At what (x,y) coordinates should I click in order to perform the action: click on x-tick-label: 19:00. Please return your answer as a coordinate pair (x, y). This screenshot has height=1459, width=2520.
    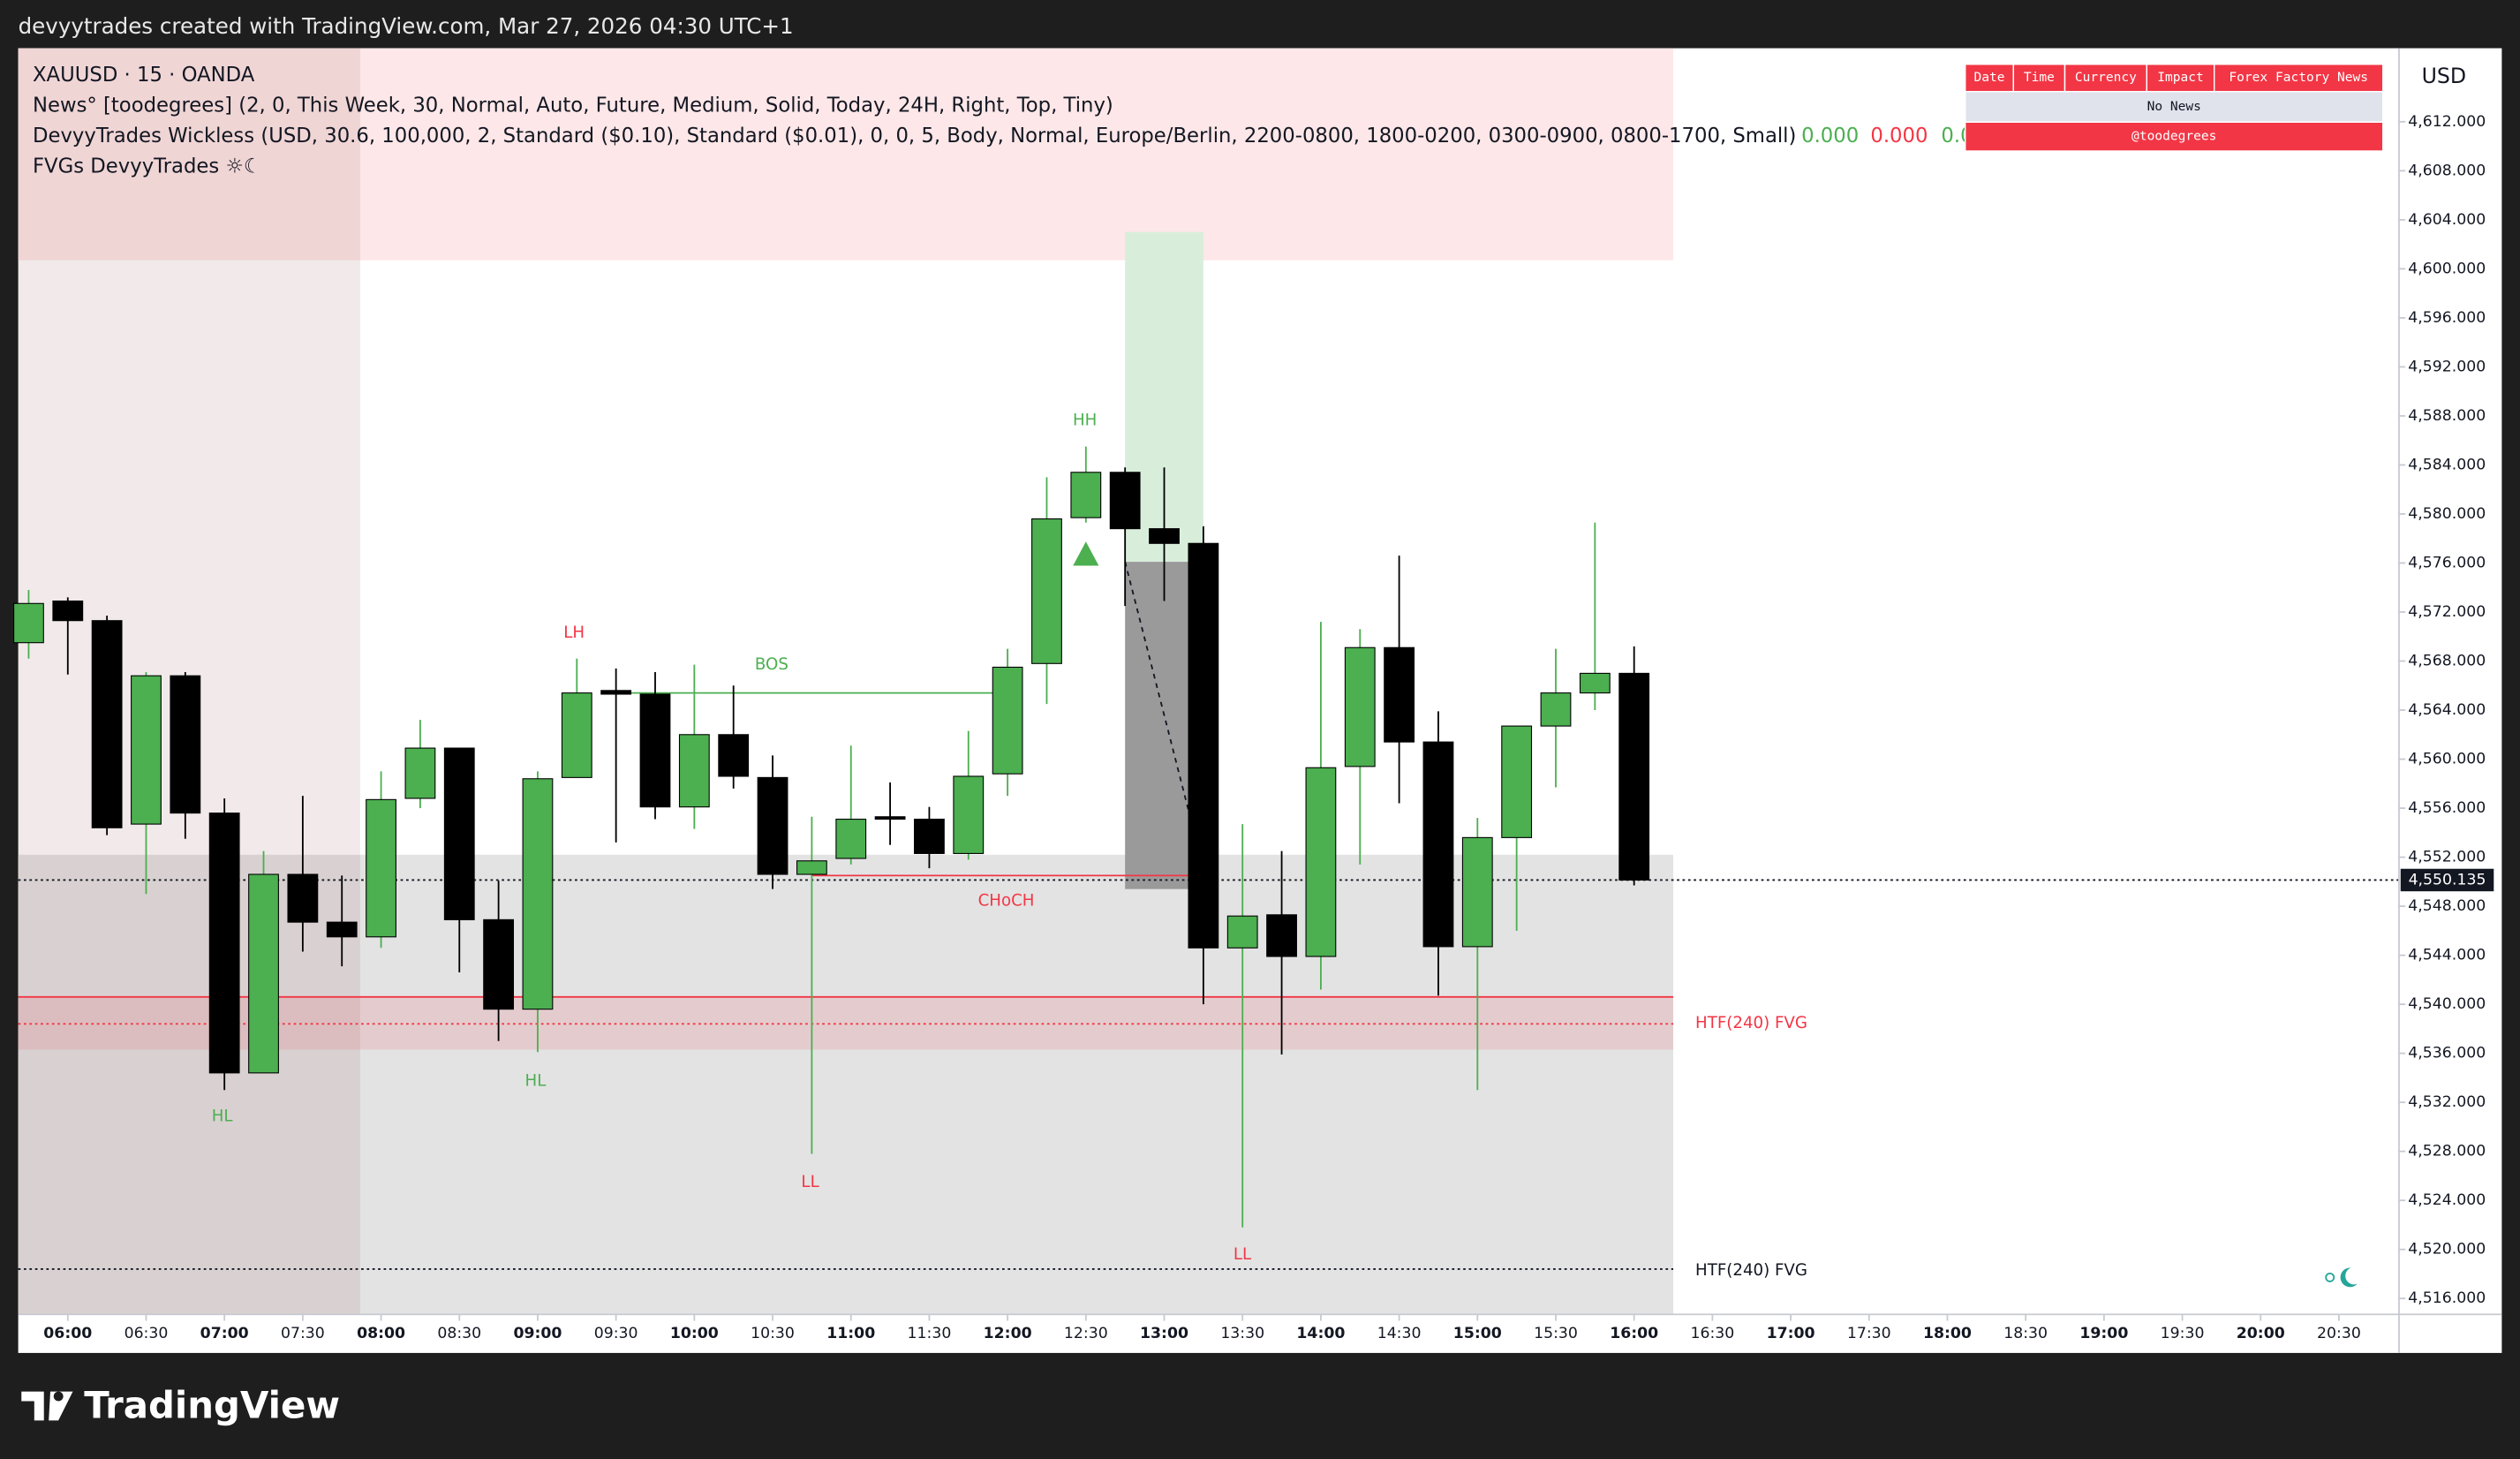
    Looking at the image, I should click on (2103, 1333).